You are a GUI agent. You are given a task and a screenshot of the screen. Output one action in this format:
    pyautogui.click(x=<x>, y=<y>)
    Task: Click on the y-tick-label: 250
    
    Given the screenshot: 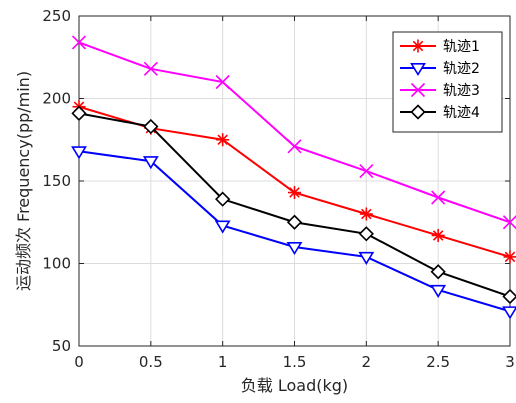 What is the action you would take?
    pyautogui.click(x=56, y=16)
    